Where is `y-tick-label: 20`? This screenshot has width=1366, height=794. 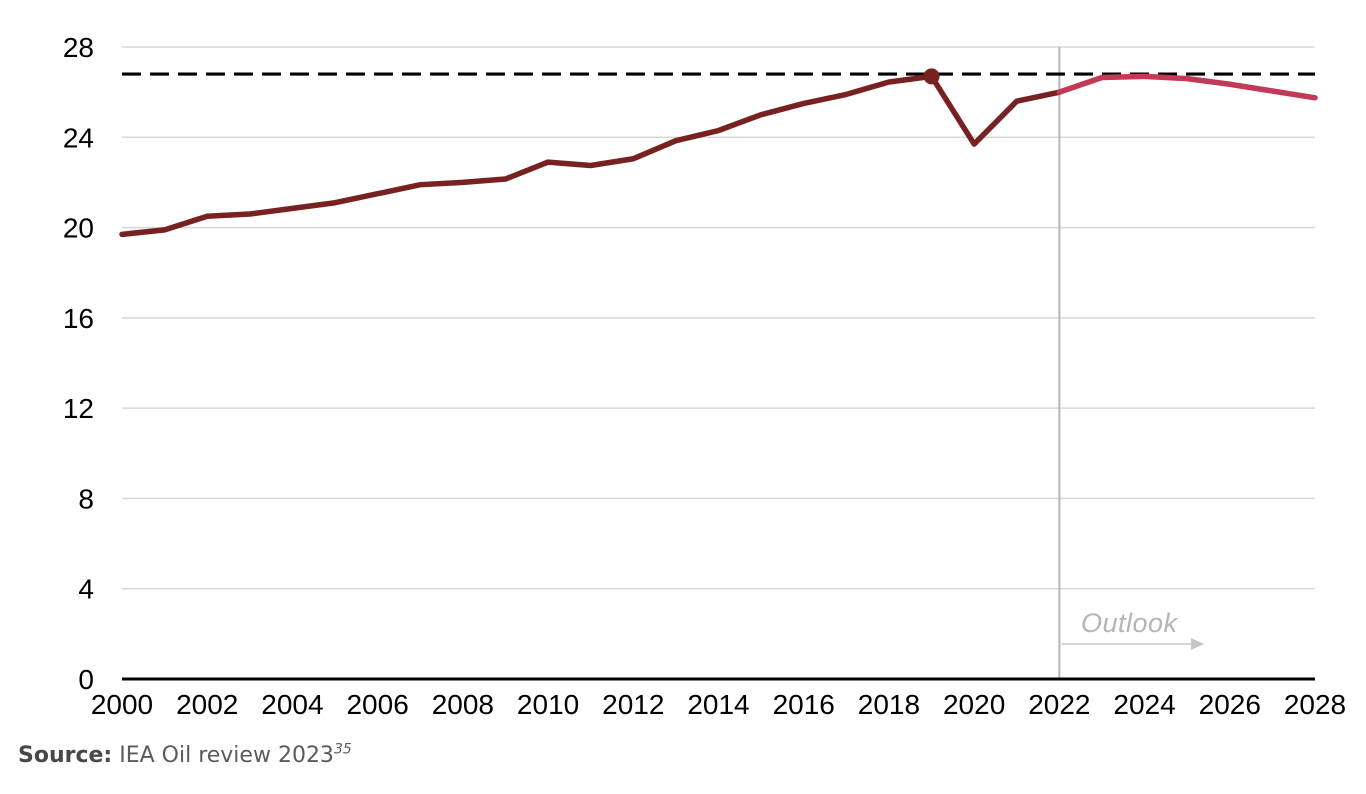
y-tick-label: 20 is located at coordinates (78, 228).